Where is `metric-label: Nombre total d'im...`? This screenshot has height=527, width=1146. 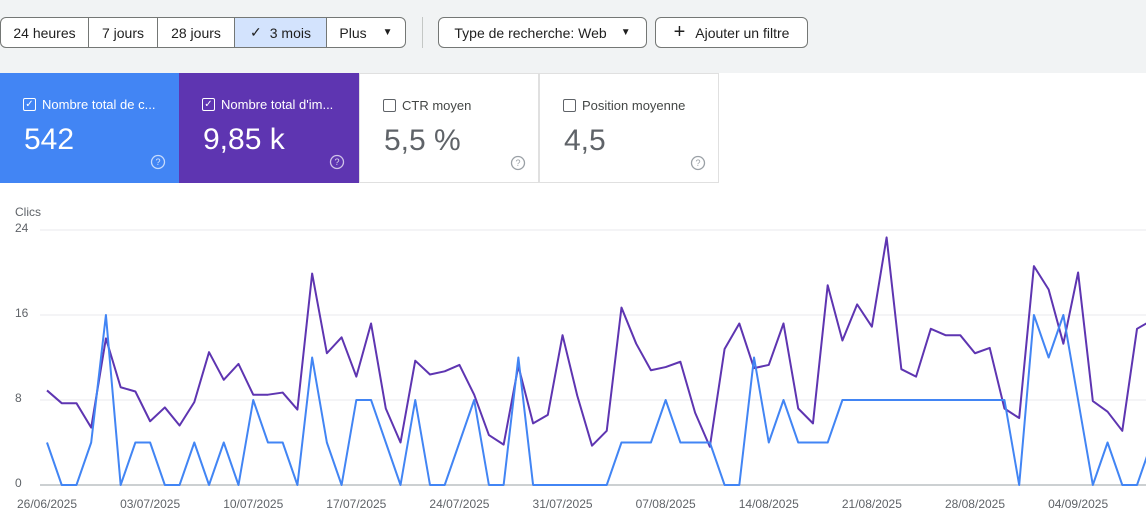 metric-label: Nombre total d'im... is located at coordinates (277, 104).